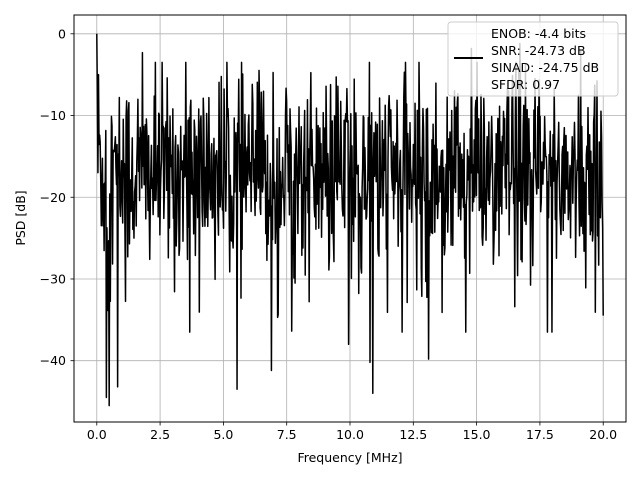  Describe the element at coordinates (97, 434) in the screenshot. I see `x-tick-label: 0.0` at that location.